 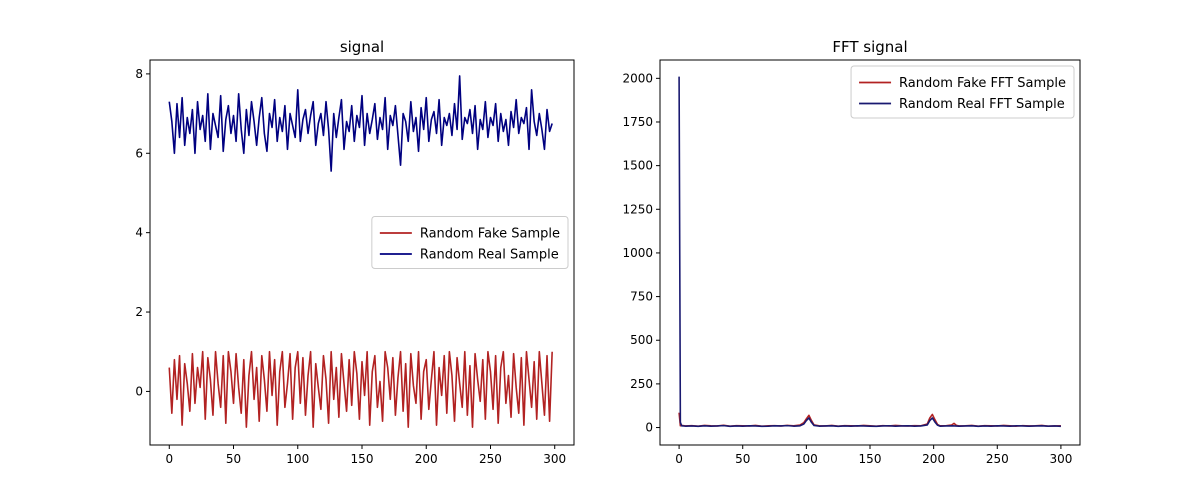 What do you see at coordinates (139, 153) in the screenshot?
I see `y-tick-label: 6` at bounding box center [139, 153].